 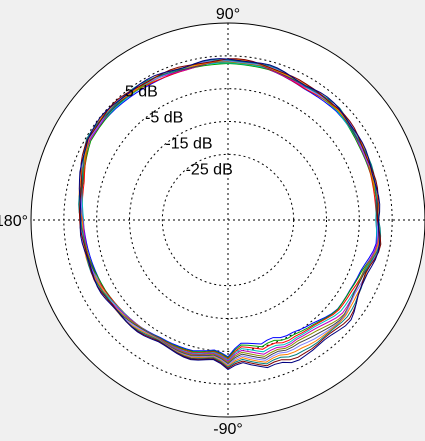 What do you see at coordinates (179, 131) in the screenshot?
I see `radial-tick-labels: -25 dB -15 dB -5 dB 5 dB` at bounding box center [179, 131].